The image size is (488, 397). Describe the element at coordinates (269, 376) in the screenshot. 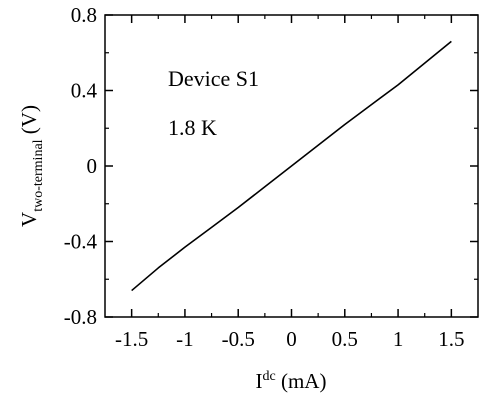

I see `x-axis-superscript: dc` at that location.